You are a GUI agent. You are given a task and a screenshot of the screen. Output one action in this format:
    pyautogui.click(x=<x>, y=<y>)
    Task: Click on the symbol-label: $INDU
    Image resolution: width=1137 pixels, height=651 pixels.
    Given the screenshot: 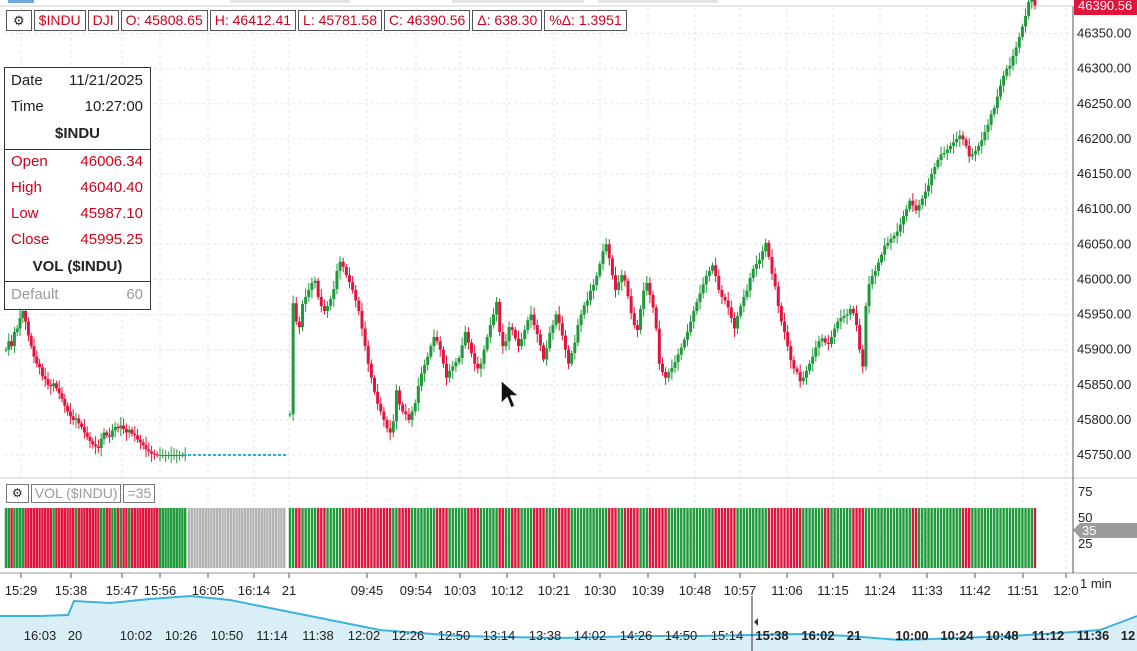 What is the action you would take?
    pyautogui.click(x=59, y=20)
    